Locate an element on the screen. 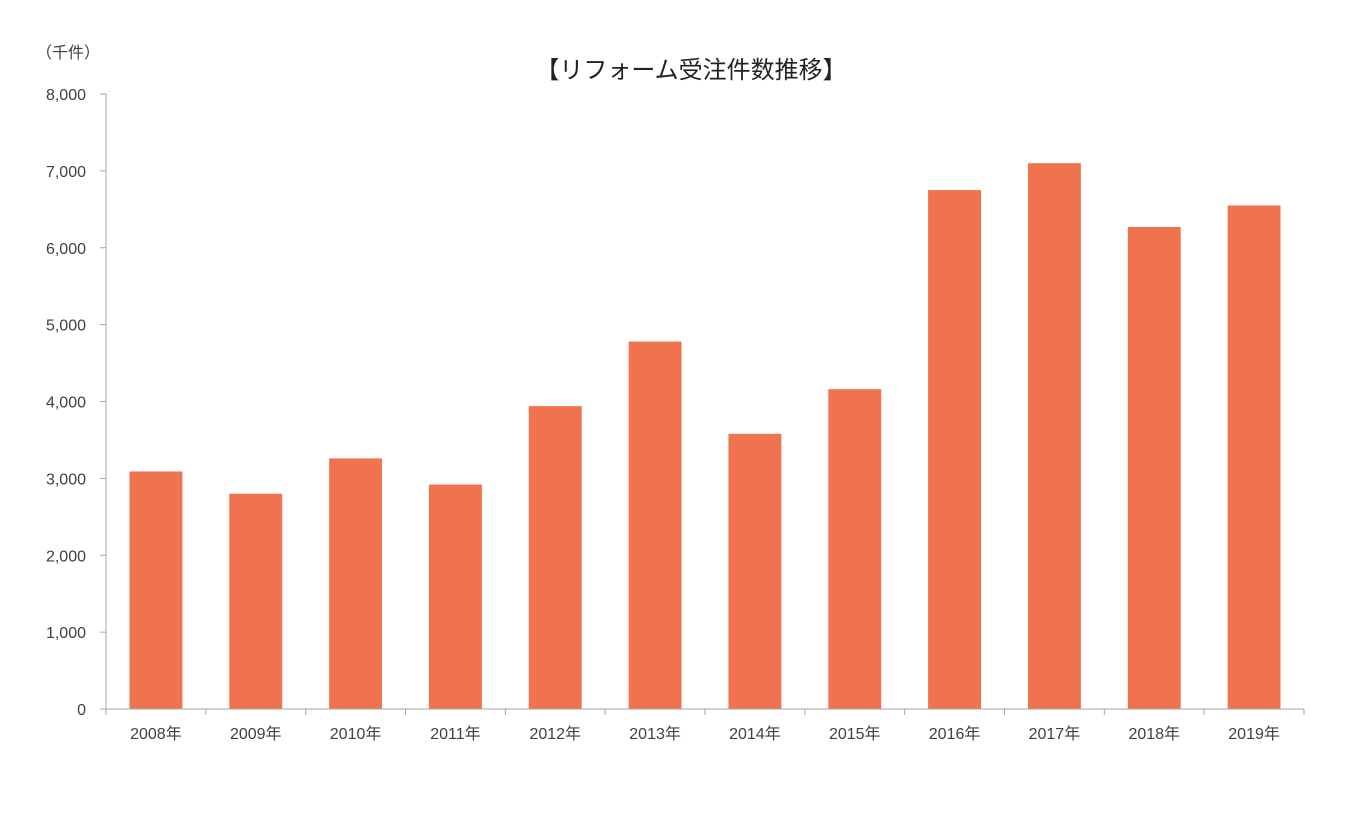 This screenshot has width=1350, height=827. x-tick-label: 2014年 is located at coordinates (755, 734).